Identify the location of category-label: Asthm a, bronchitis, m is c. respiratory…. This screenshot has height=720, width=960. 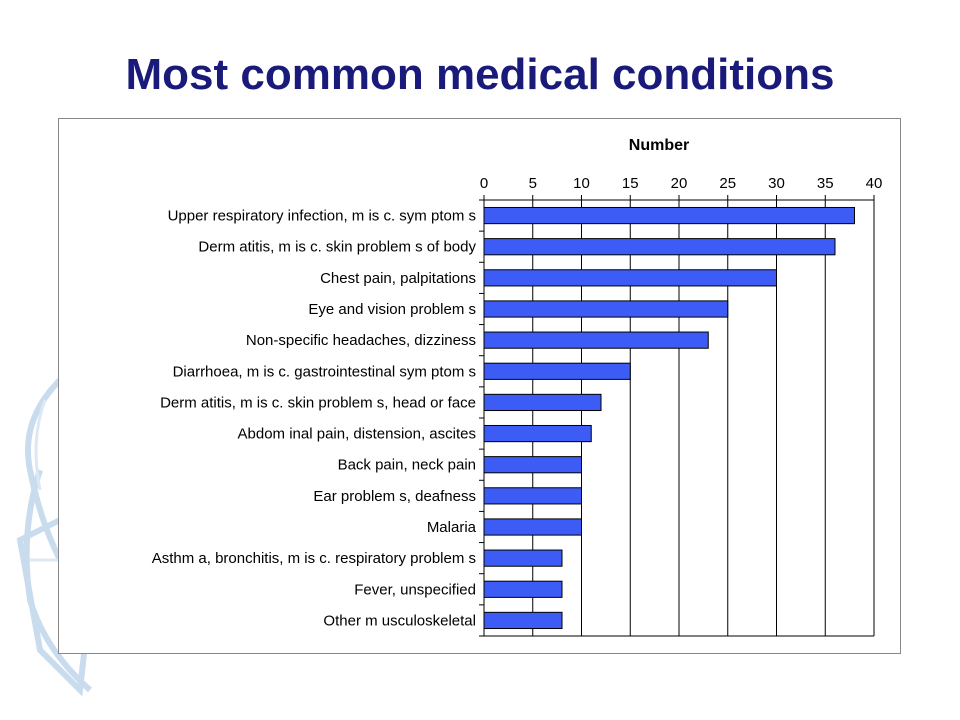
(314, 558).